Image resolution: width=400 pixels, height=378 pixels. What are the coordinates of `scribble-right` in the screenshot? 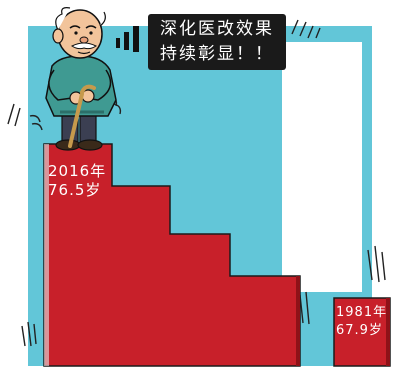 It's located at (376, 264).